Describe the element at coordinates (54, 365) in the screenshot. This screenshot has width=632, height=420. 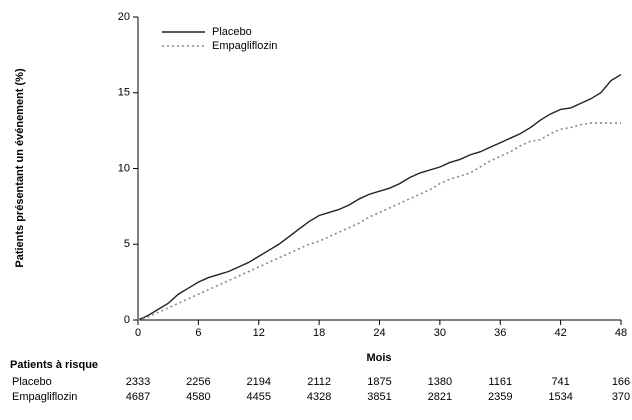
I see `risk-table-title: Patients à risque` at that location.